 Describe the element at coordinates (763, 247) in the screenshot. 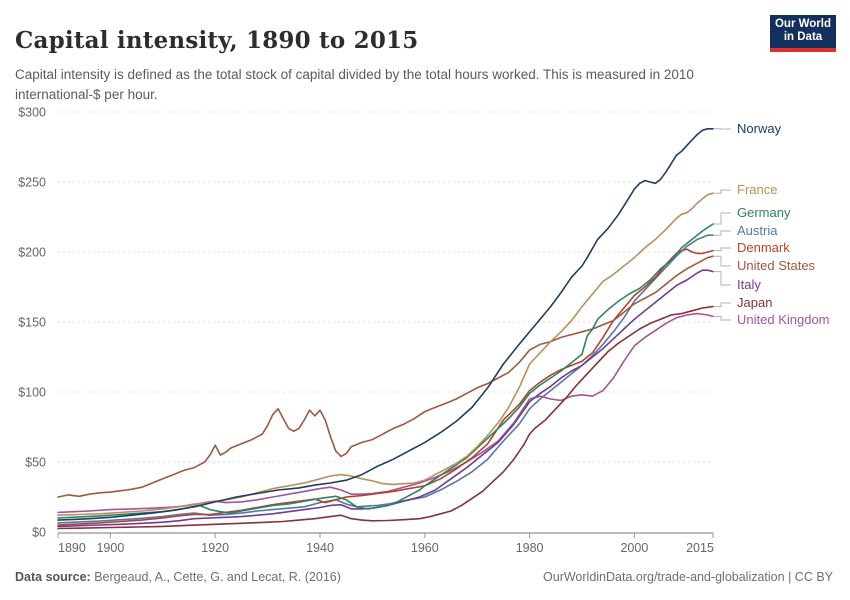

I see `legend-label-denmark: Denmark` at that location.